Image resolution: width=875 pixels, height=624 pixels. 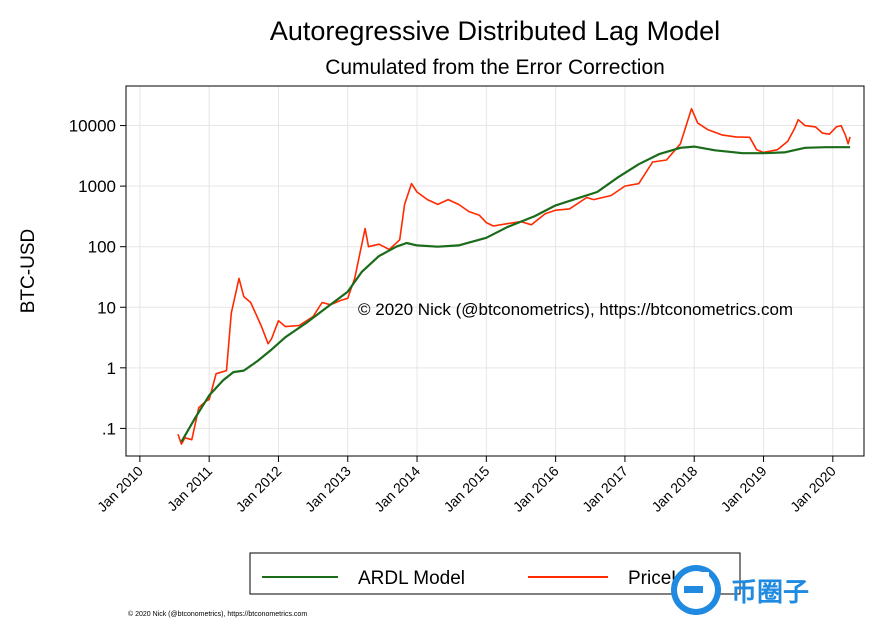 I want to click on y-tick-label: .1, so click(x=109, y=428).